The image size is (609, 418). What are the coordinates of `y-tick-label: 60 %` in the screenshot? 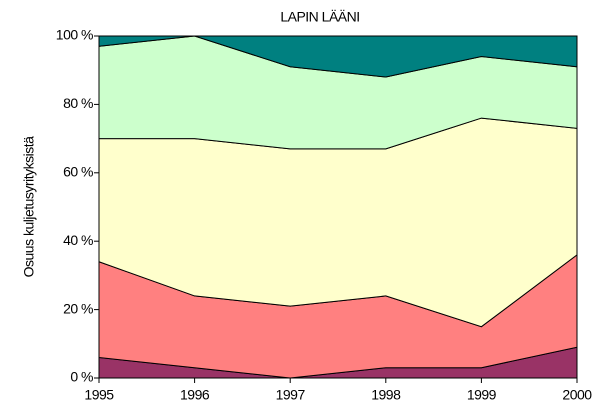 It's located at (78, 172).